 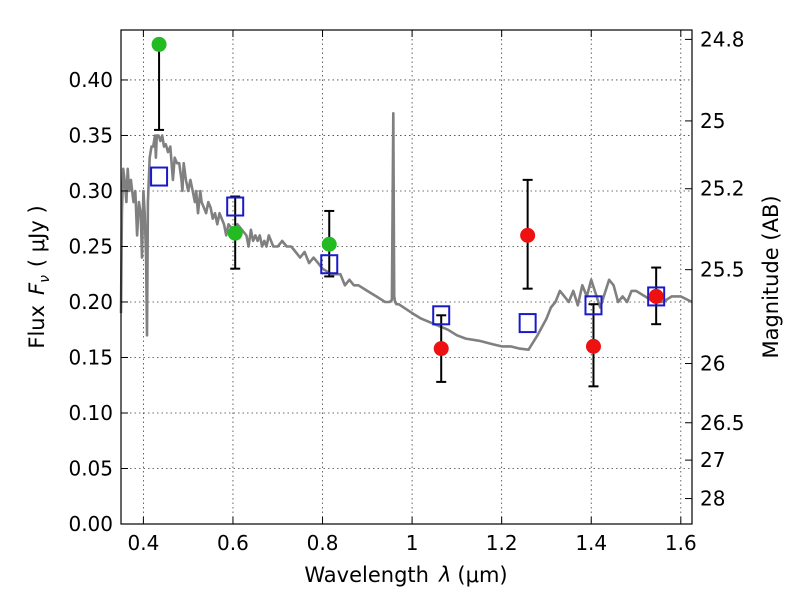 I want to click on y2-tick-label: 26.5, so click(x=722, y=423).